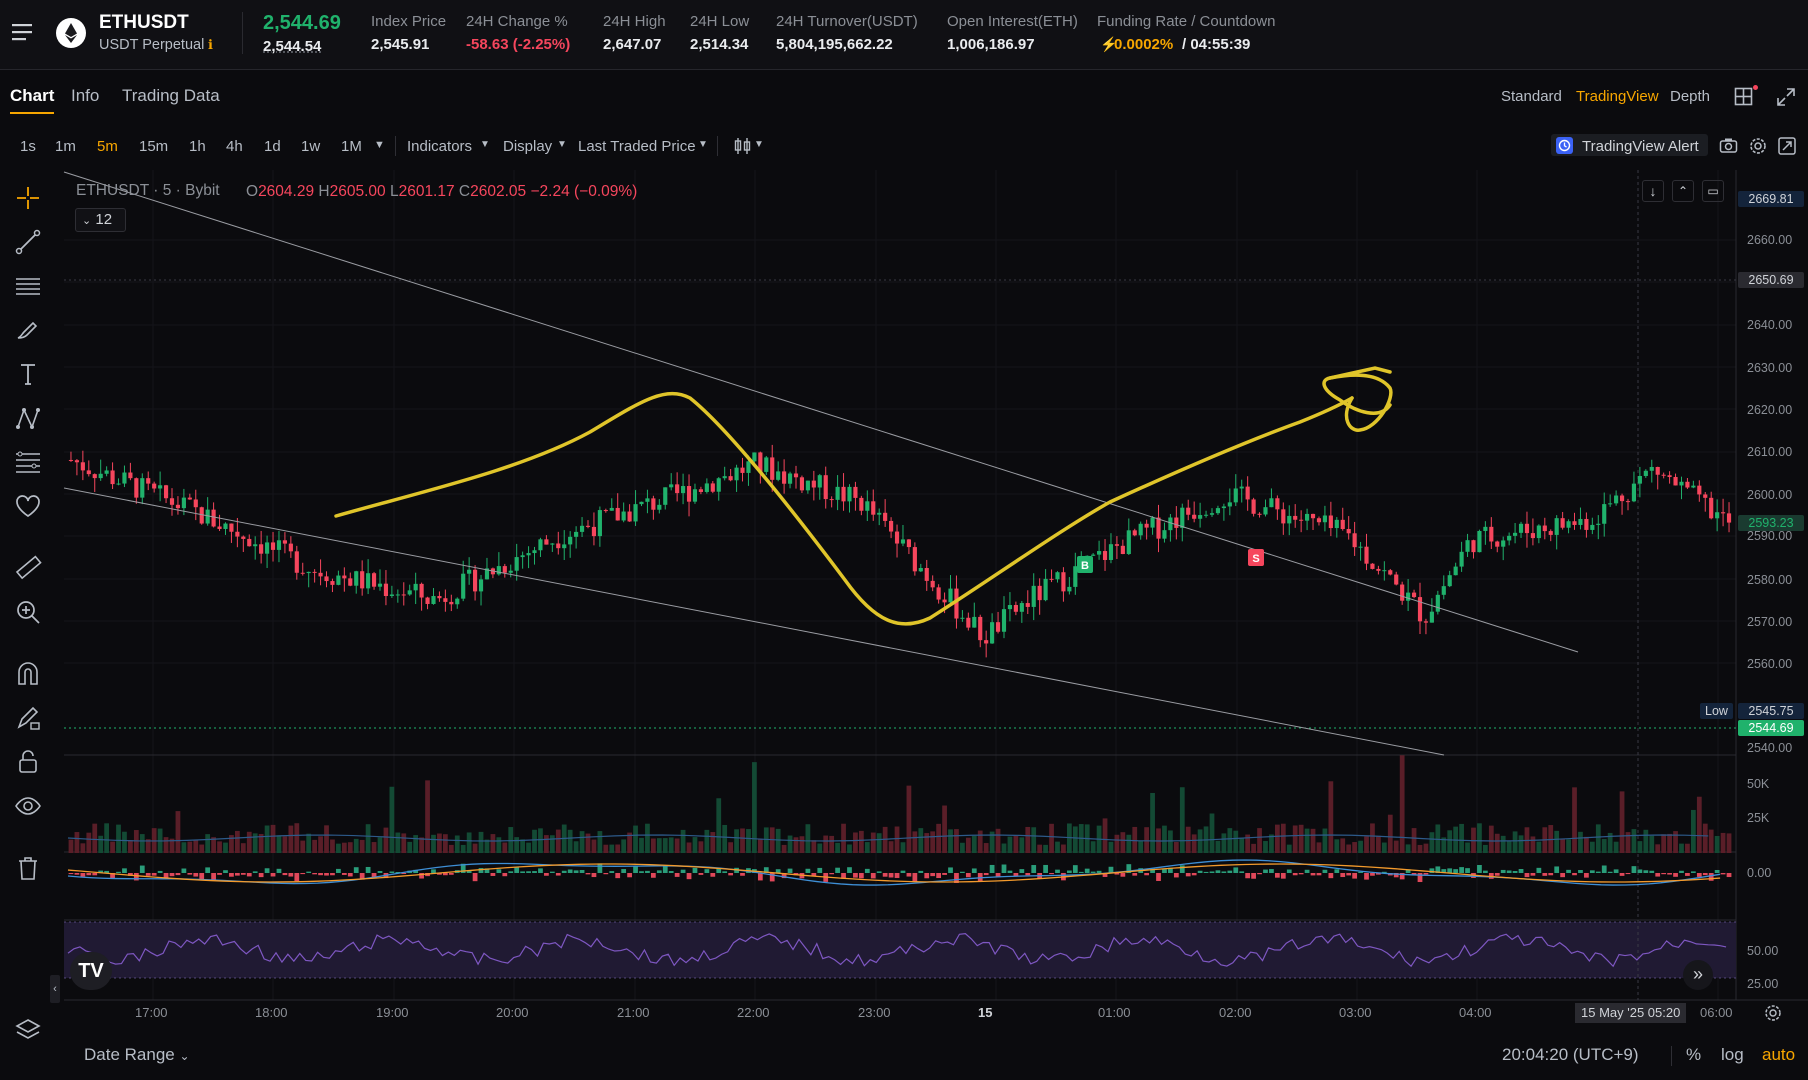 The width and height of the screenshot is (1808, 1080). Describe the element at coordinates (107, 146) in the screenshot. I see `interval-5m: 5m` at that location.